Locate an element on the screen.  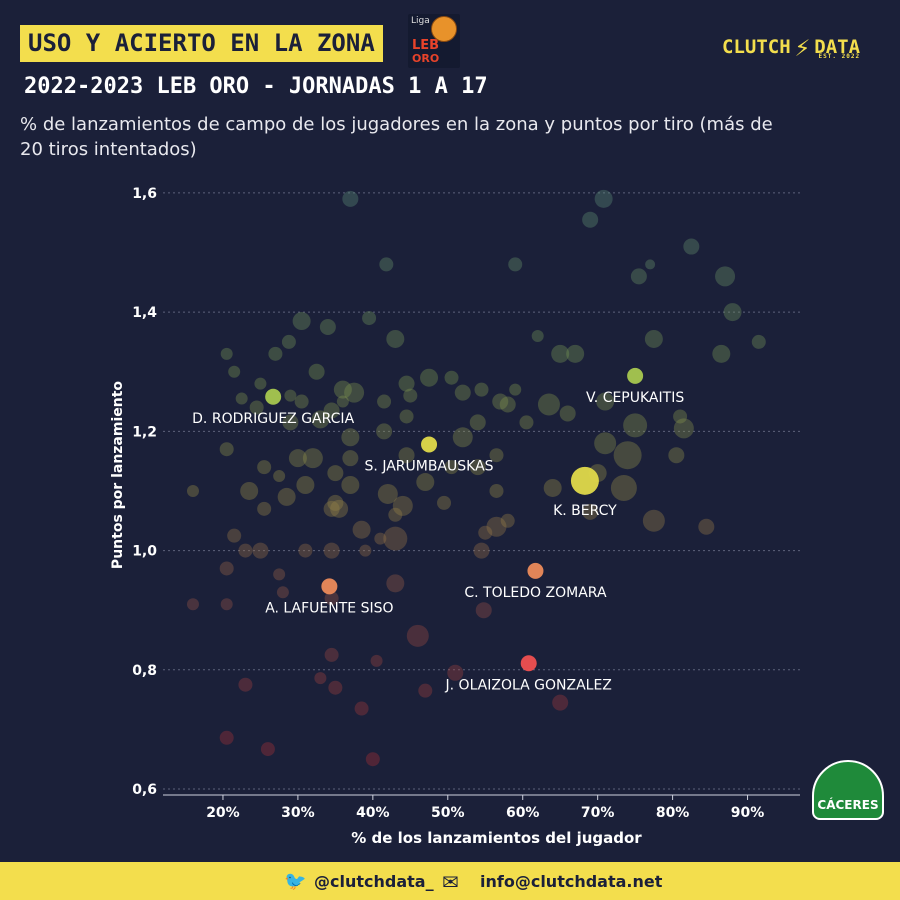
x-tick-label: 90% is located at coordinates (748, 813).